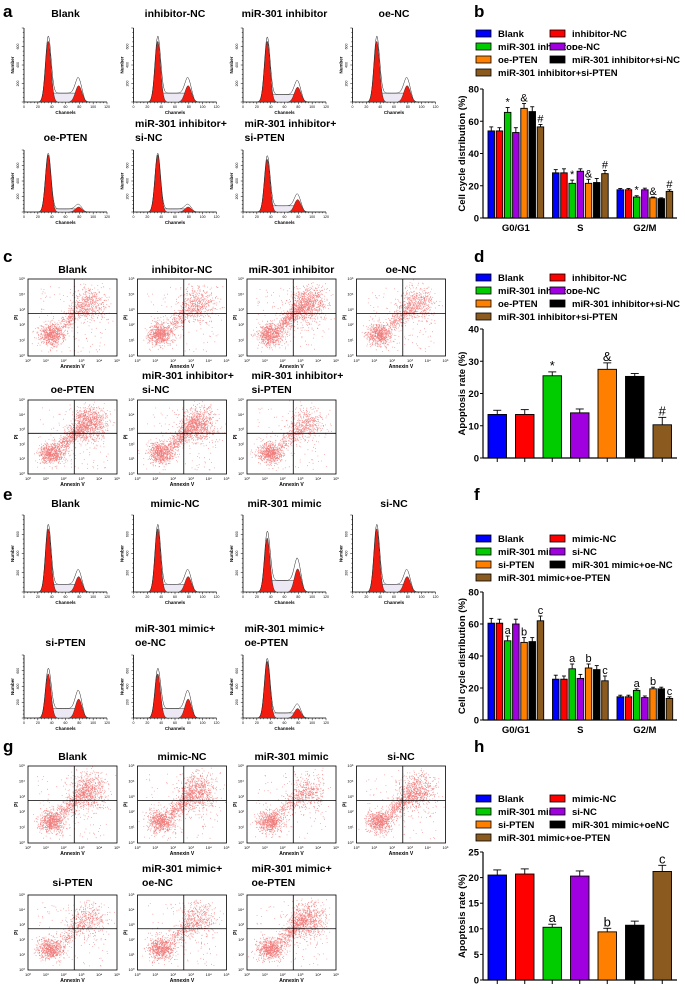  I want to click on significance-mark: #, so click(540, 119).